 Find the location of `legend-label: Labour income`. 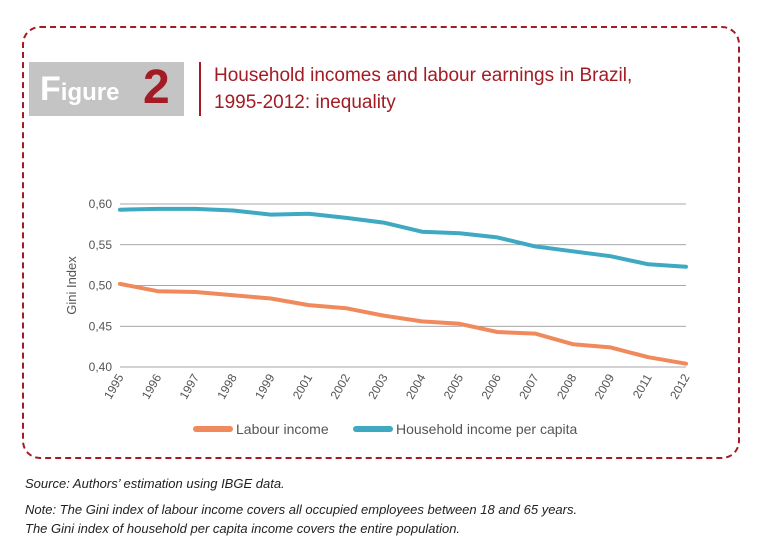

legend-label: Labour income is located at coordinates (282, 429).